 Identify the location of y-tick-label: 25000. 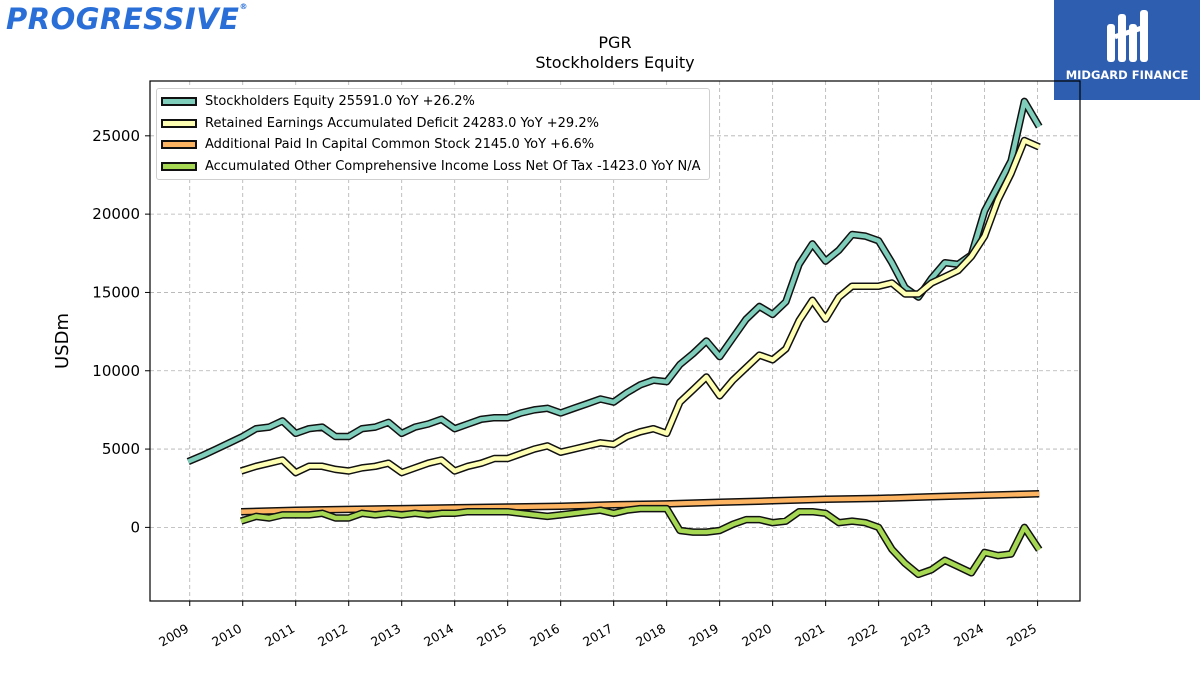
(116, 136).